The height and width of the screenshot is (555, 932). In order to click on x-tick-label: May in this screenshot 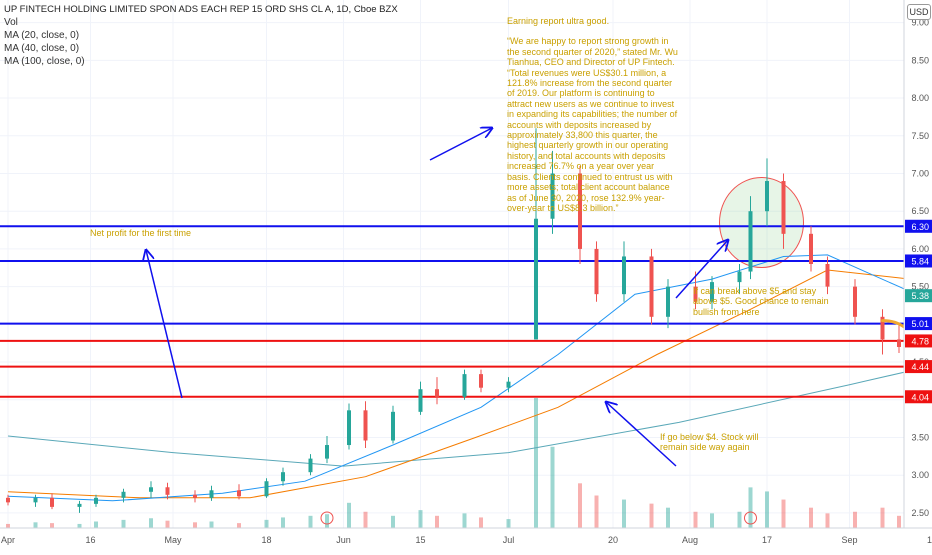, I will do `click(173, 540)`.